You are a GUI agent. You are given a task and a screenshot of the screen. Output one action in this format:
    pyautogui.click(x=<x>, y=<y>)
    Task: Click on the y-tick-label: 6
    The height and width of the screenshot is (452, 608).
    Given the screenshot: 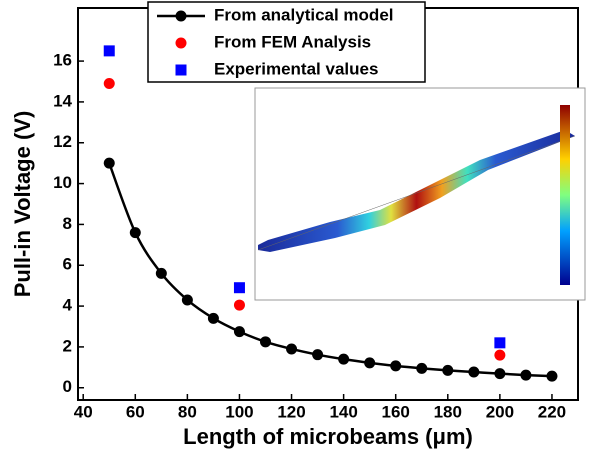 What is the action you would take?
    pyautogui.click(x=67, y=264)
    